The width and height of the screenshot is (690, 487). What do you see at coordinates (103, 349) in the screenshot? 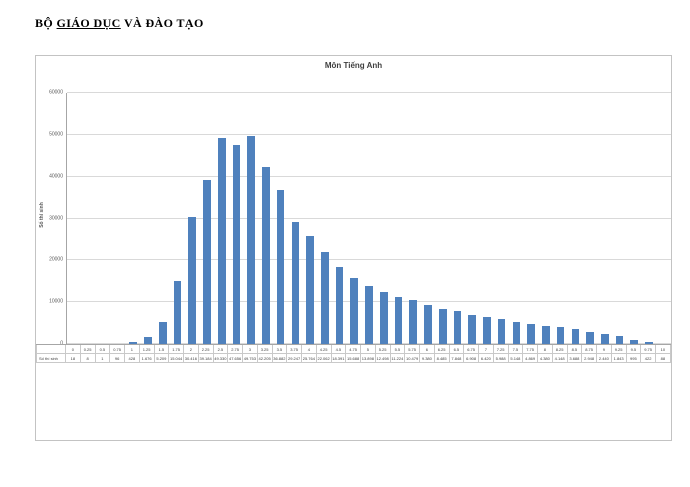
I see `score-cell: 0.5` at bounding box center [103, 349].